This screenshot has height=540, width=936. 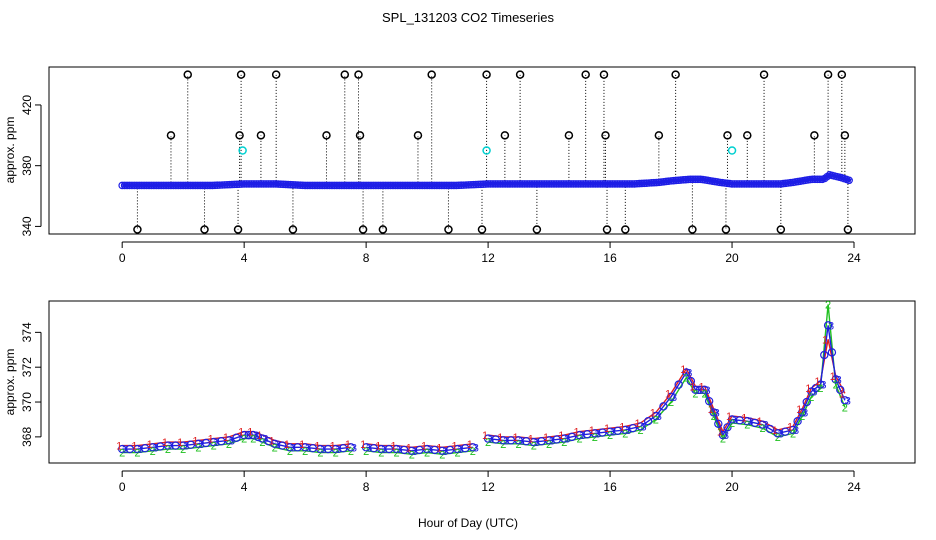 What do you see at coordinates (488, 258) in the screenshot?
I see `x-tick-label: 12` at bounding box center [488, 258].